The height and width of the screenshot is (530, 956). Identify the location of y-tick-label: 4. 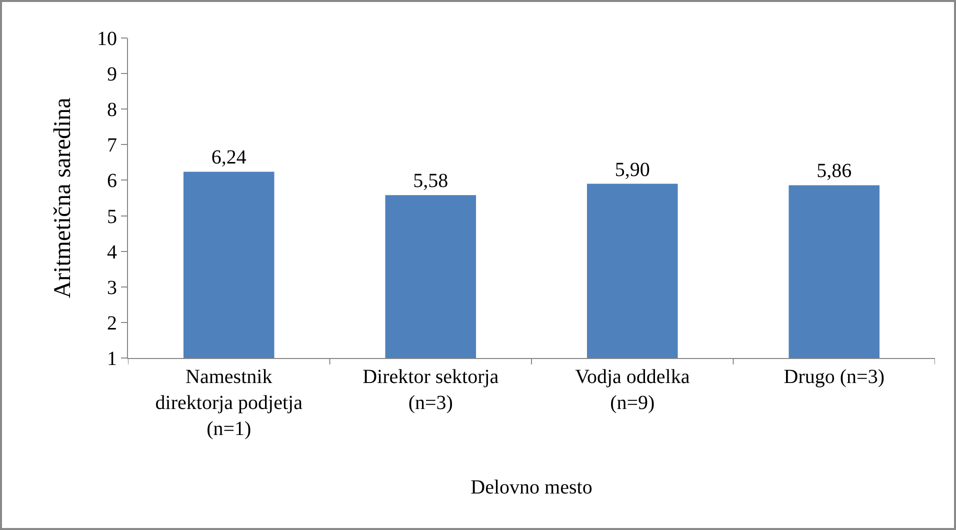
(112, 252).